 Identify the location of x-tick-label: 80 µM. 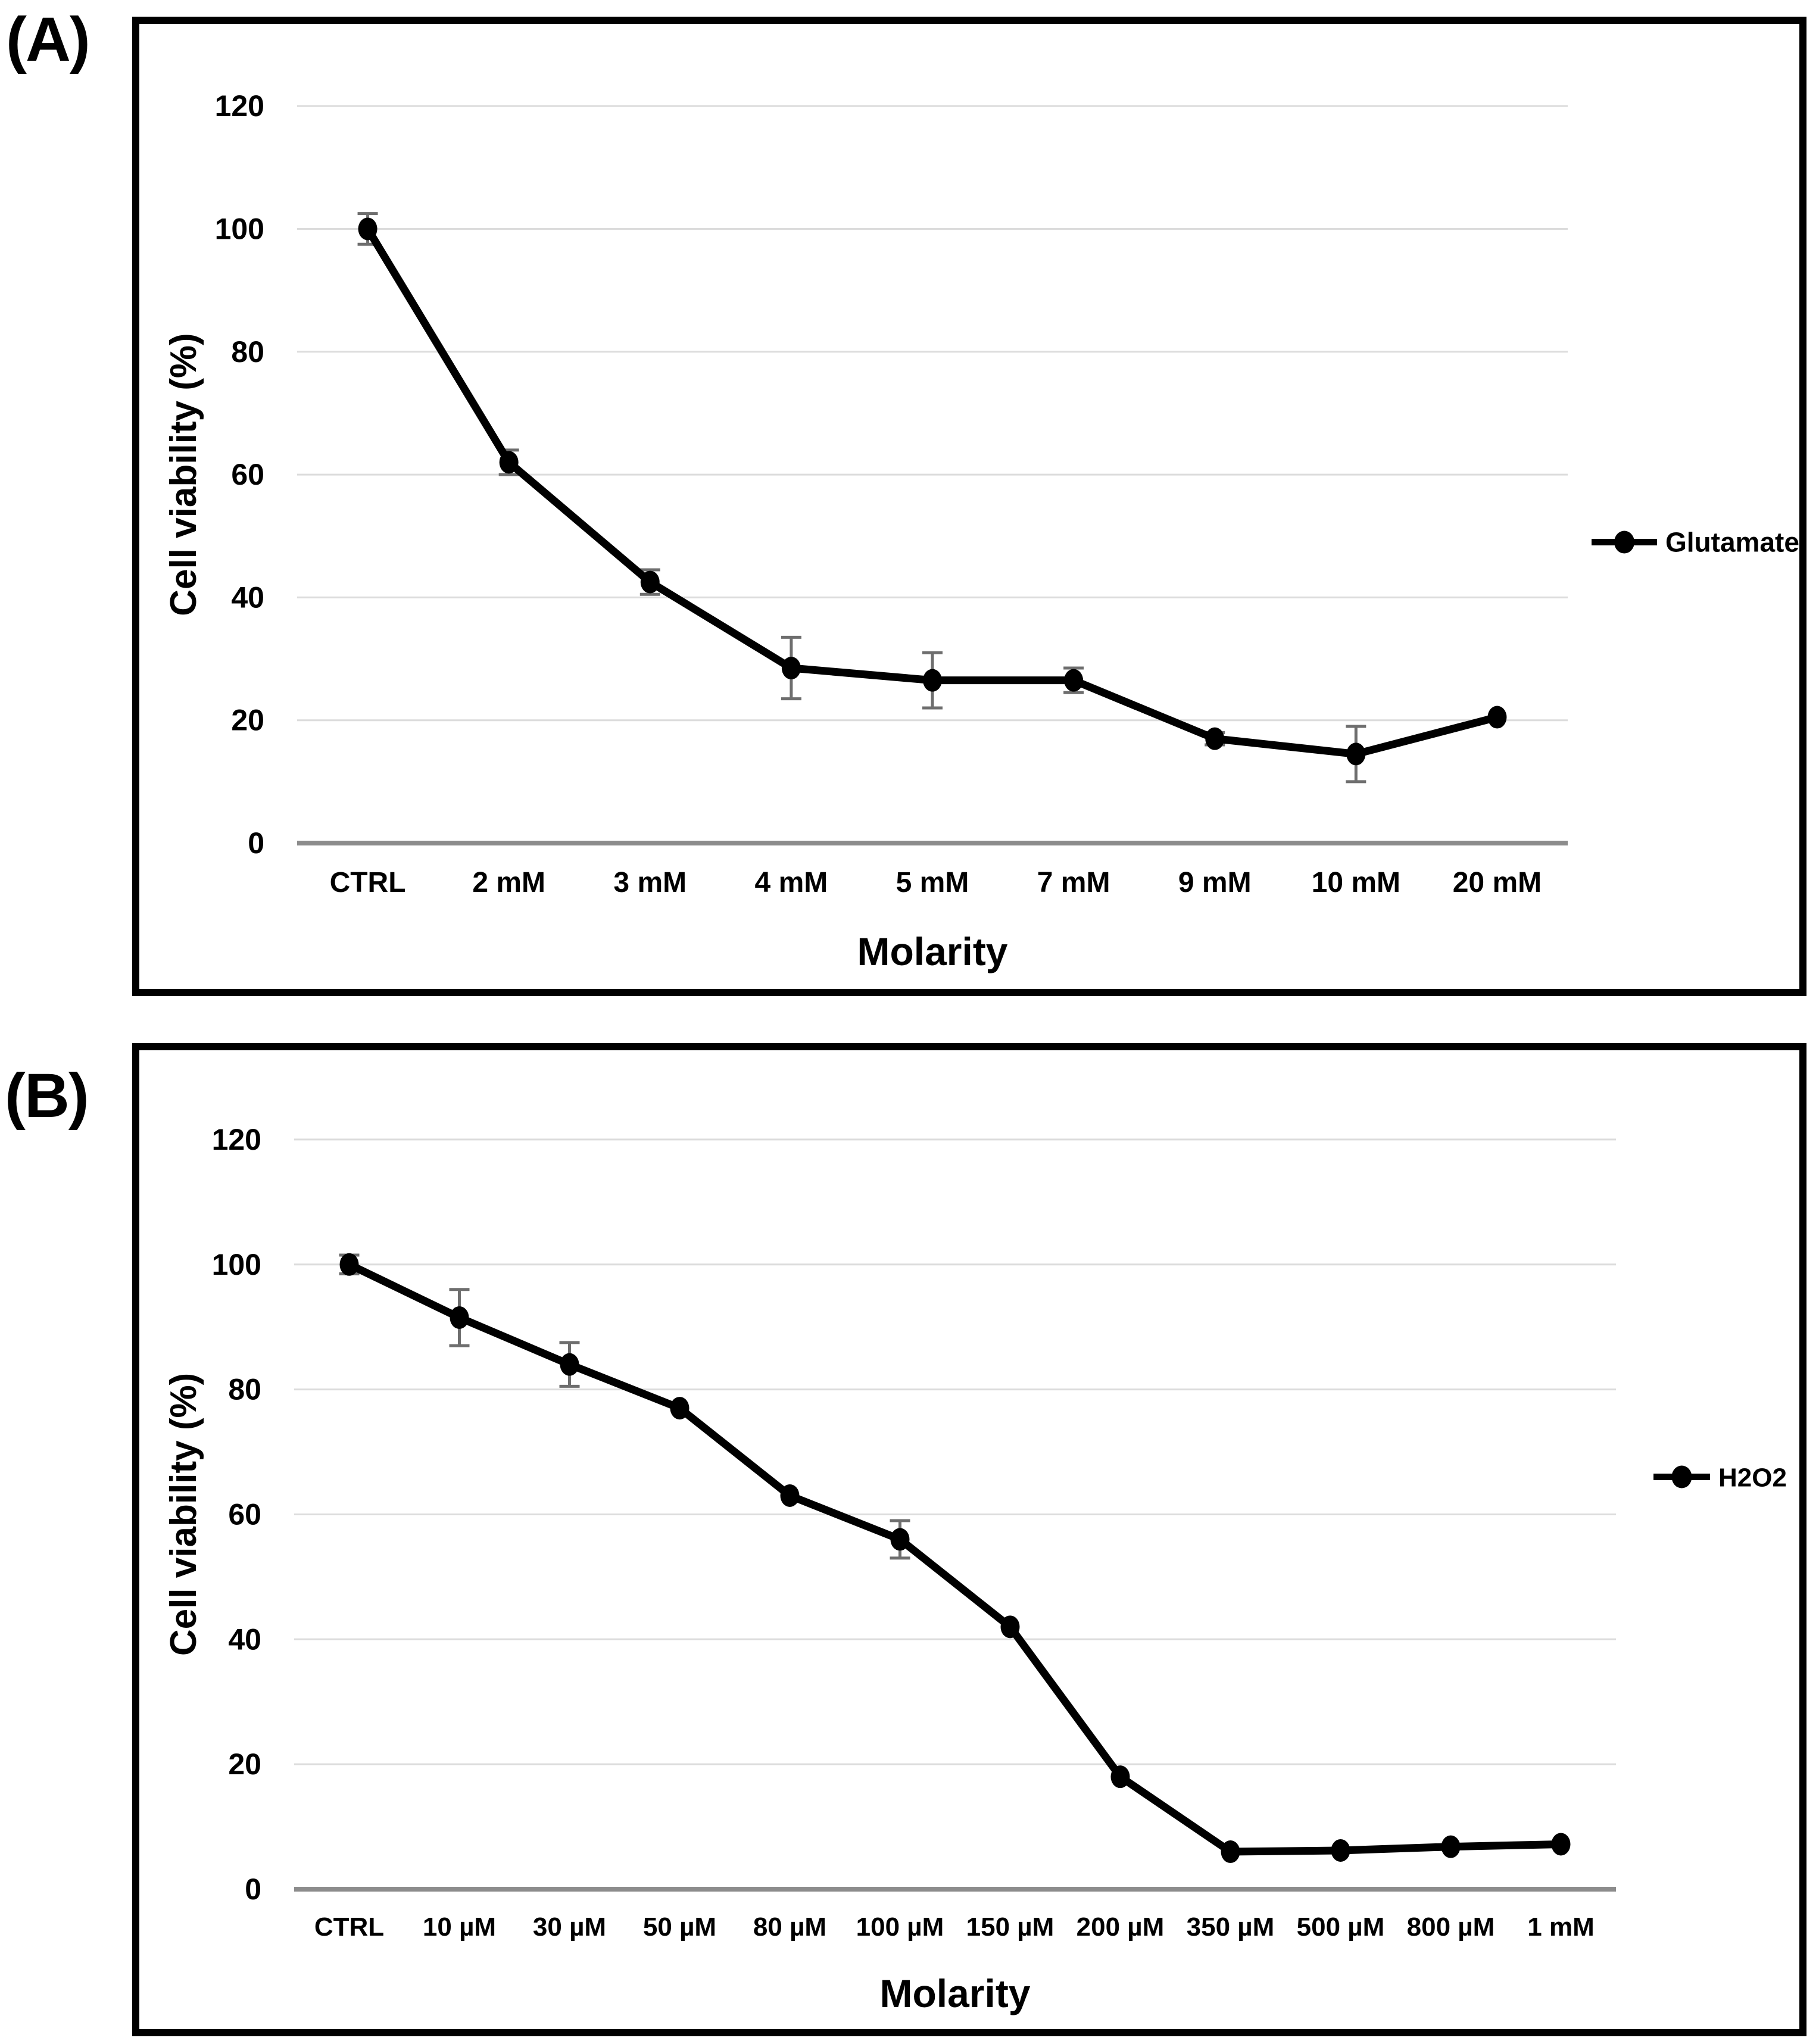
(789, 1927).